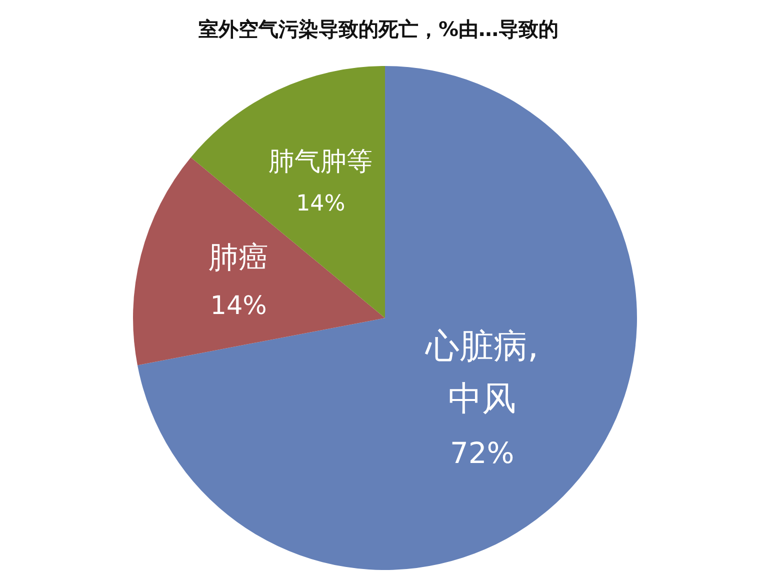  I want to click on pie-slice, so click(287, 192).